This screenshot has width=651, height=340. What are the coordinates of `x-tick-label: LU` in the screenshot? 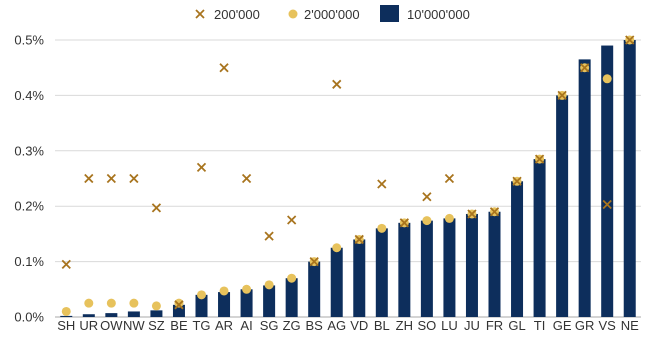 It's located at (449, 325).